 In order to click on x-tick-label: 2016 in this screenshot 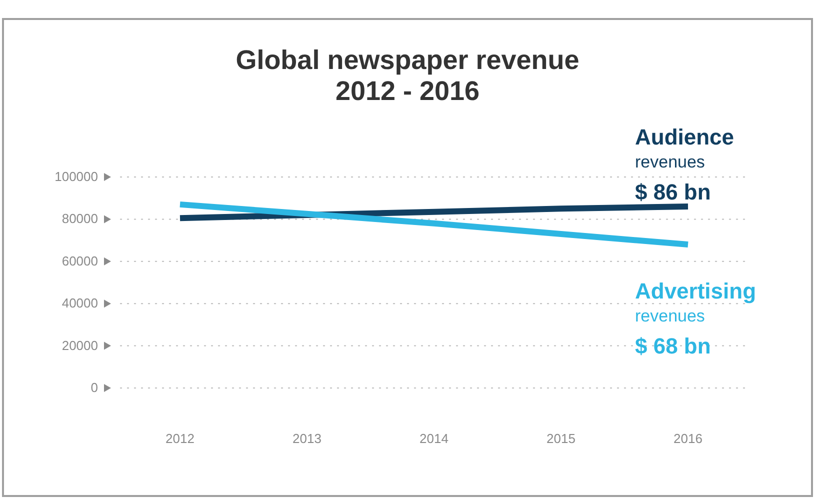, I will do `click(688, 438)`.